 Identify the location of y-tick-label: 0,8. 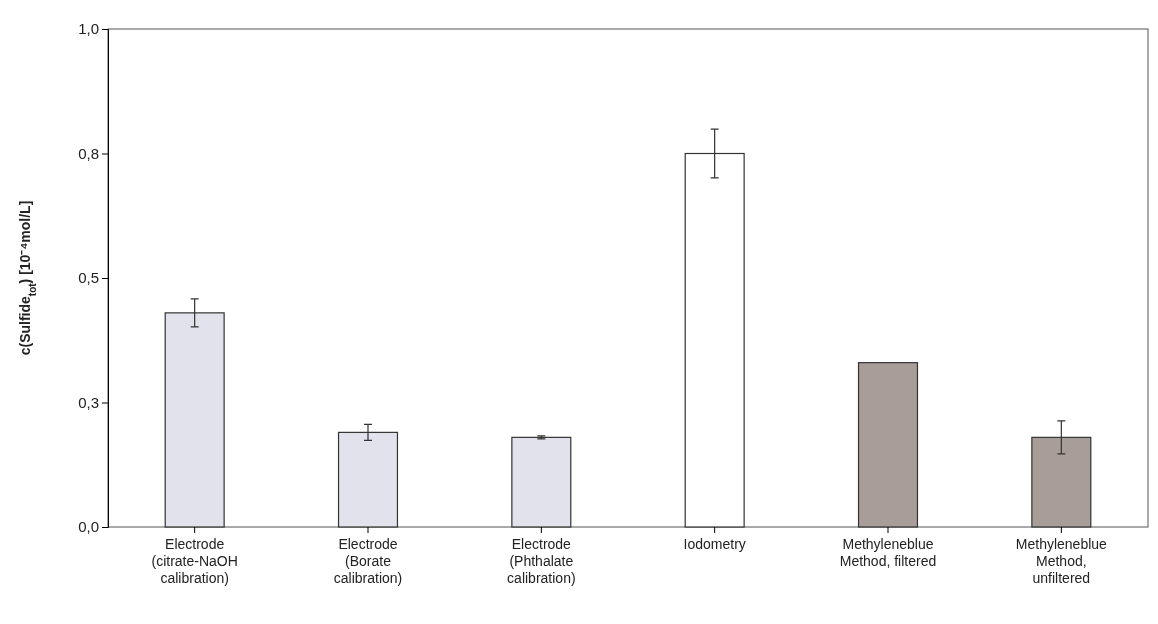
(88, 153).